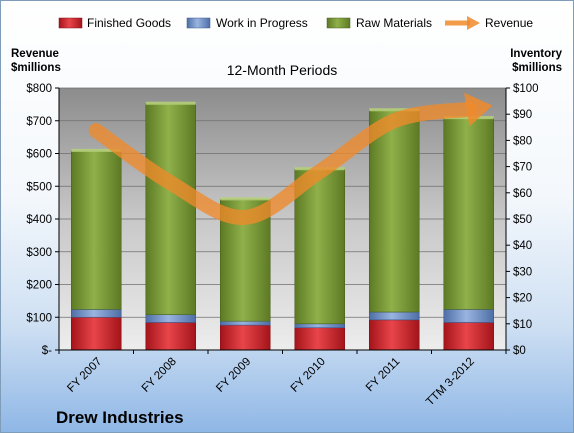  I want to click on legend-swatch-revenue, so click(462, 23).